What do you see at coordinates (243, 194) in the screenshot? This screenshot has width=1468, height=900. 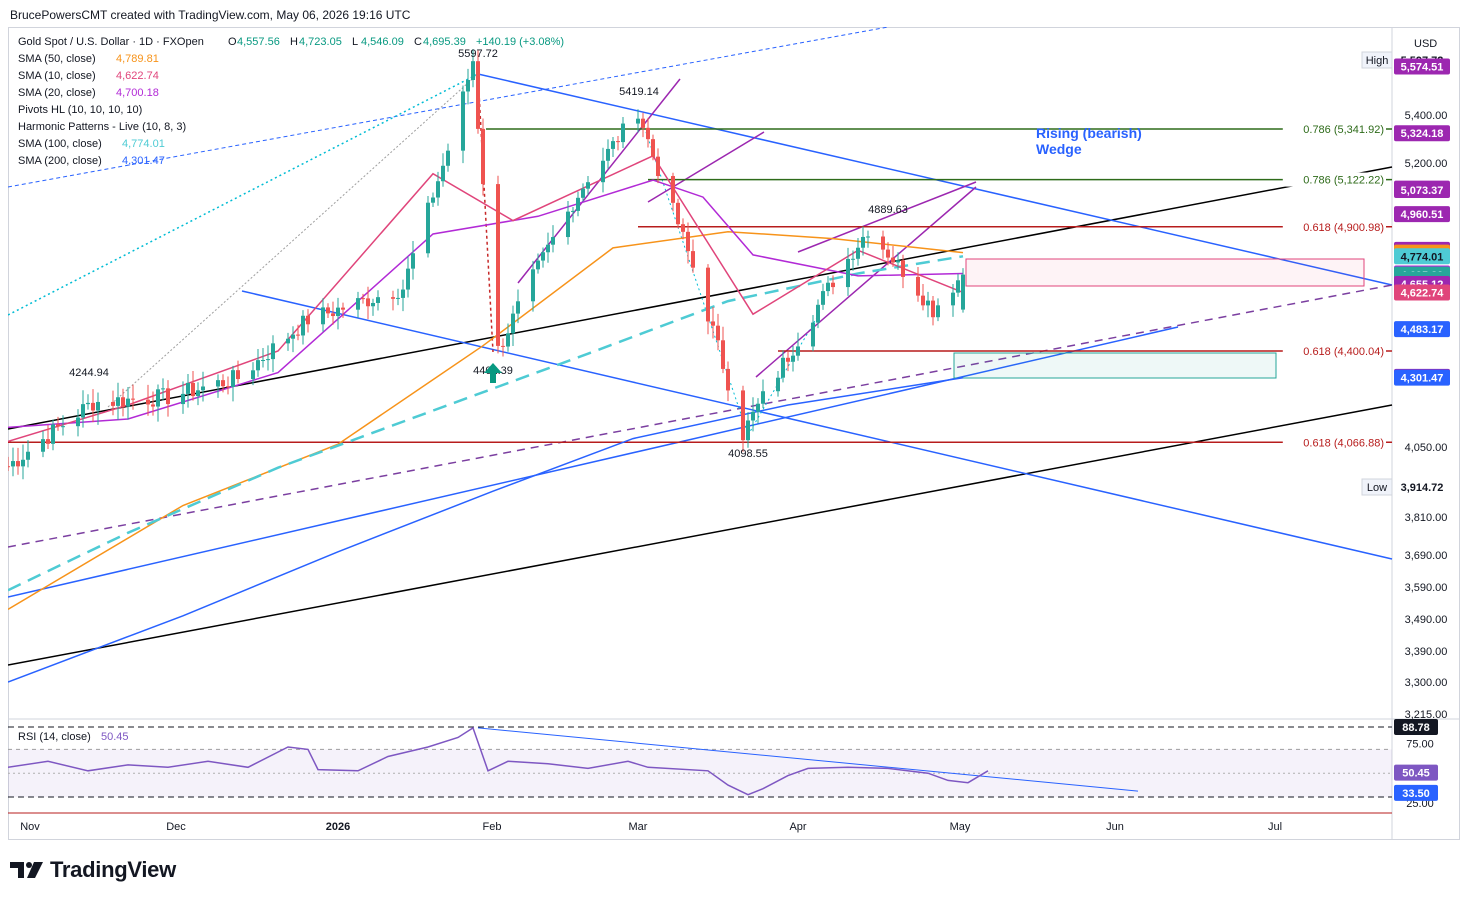 I see `harmonic-dotted-line` at bounding box center [243, 194].